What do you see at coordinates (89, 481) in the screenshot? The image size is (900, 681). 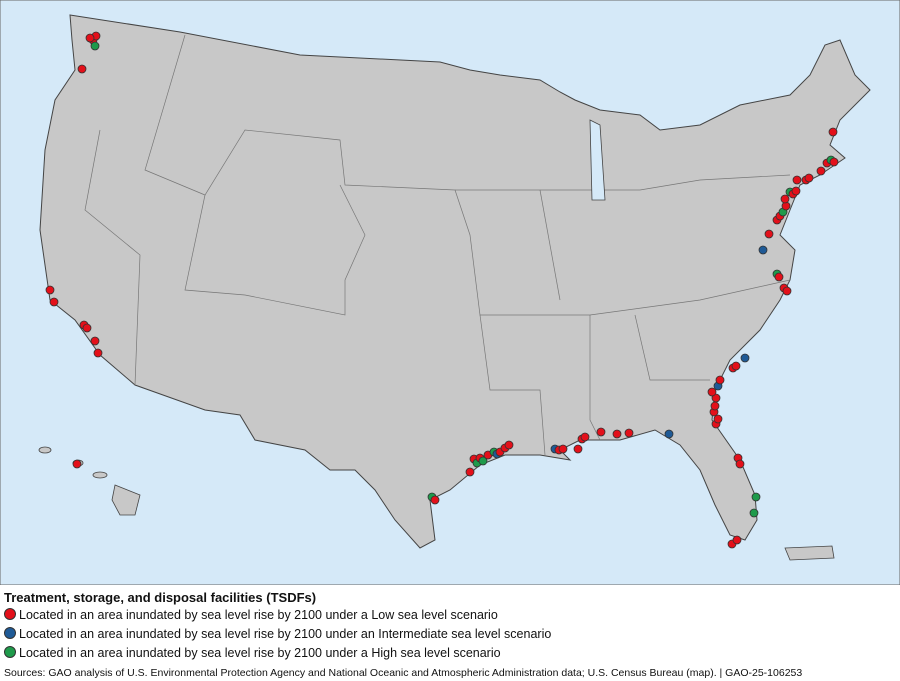 I see `hawaii` at bounding box center [89, 481].